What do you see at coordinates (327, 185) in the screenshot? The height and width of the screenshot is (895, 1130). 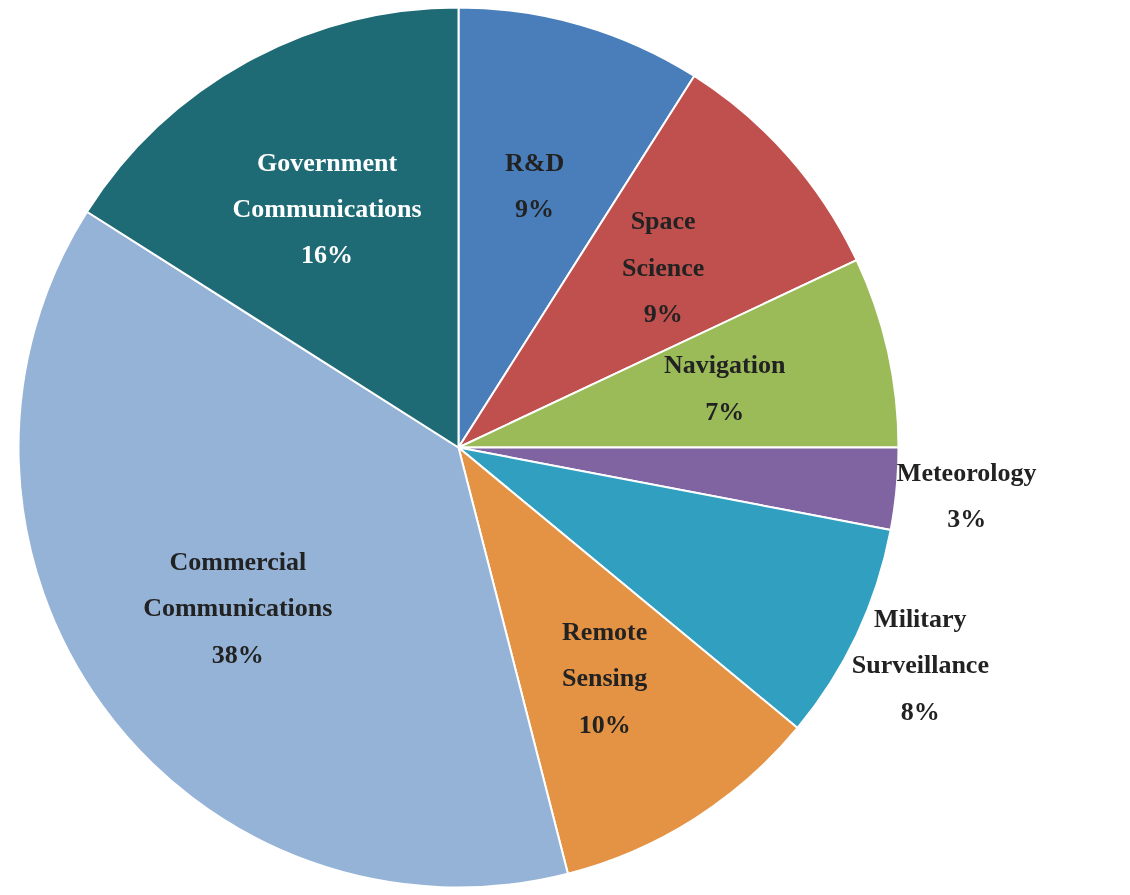 I see `slice-label: Government Communications` at bounding box center [327, 185].